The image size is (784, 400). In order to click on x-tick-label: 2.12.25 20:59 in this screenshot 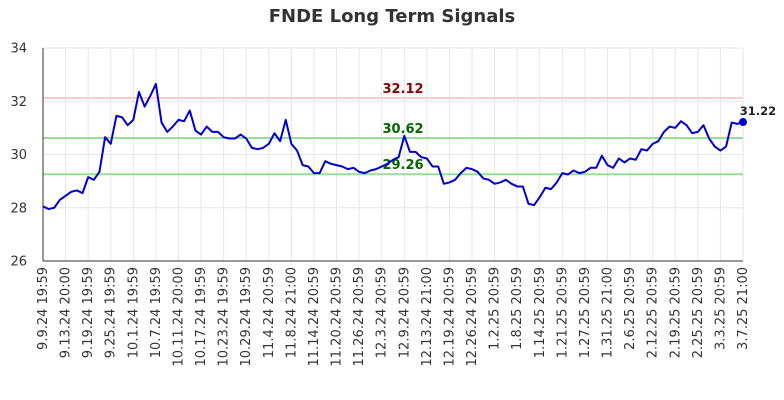, I will do `click(653, 312)`.